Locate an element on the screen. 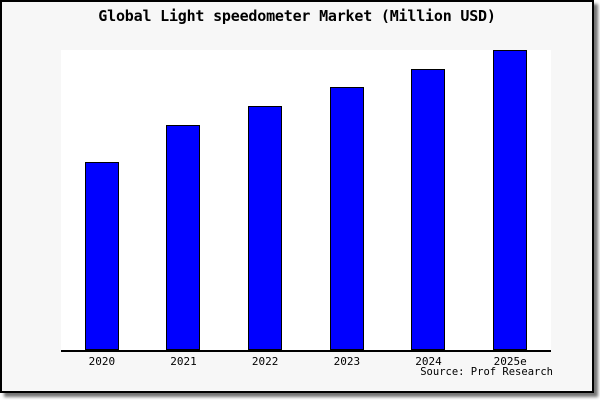 This screenshot has height=400, width=600. bar-2025e is located at coordinates (510, 200).